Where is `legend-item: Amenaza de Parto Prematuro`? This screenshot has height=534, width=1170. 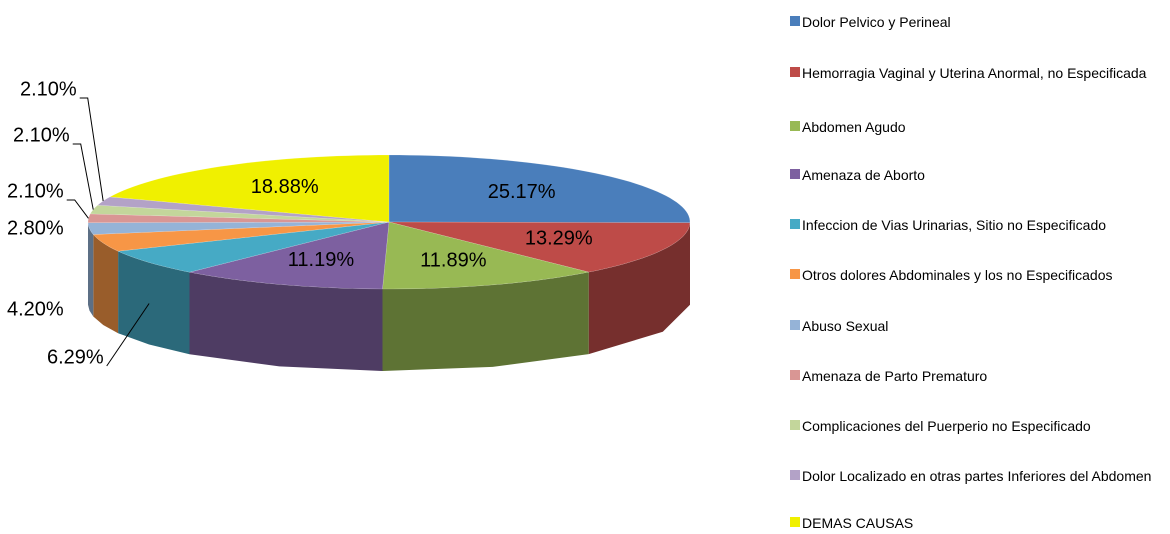
legend-item: Amenaza de Parto Prematuro is located at coordinates (979, 376).